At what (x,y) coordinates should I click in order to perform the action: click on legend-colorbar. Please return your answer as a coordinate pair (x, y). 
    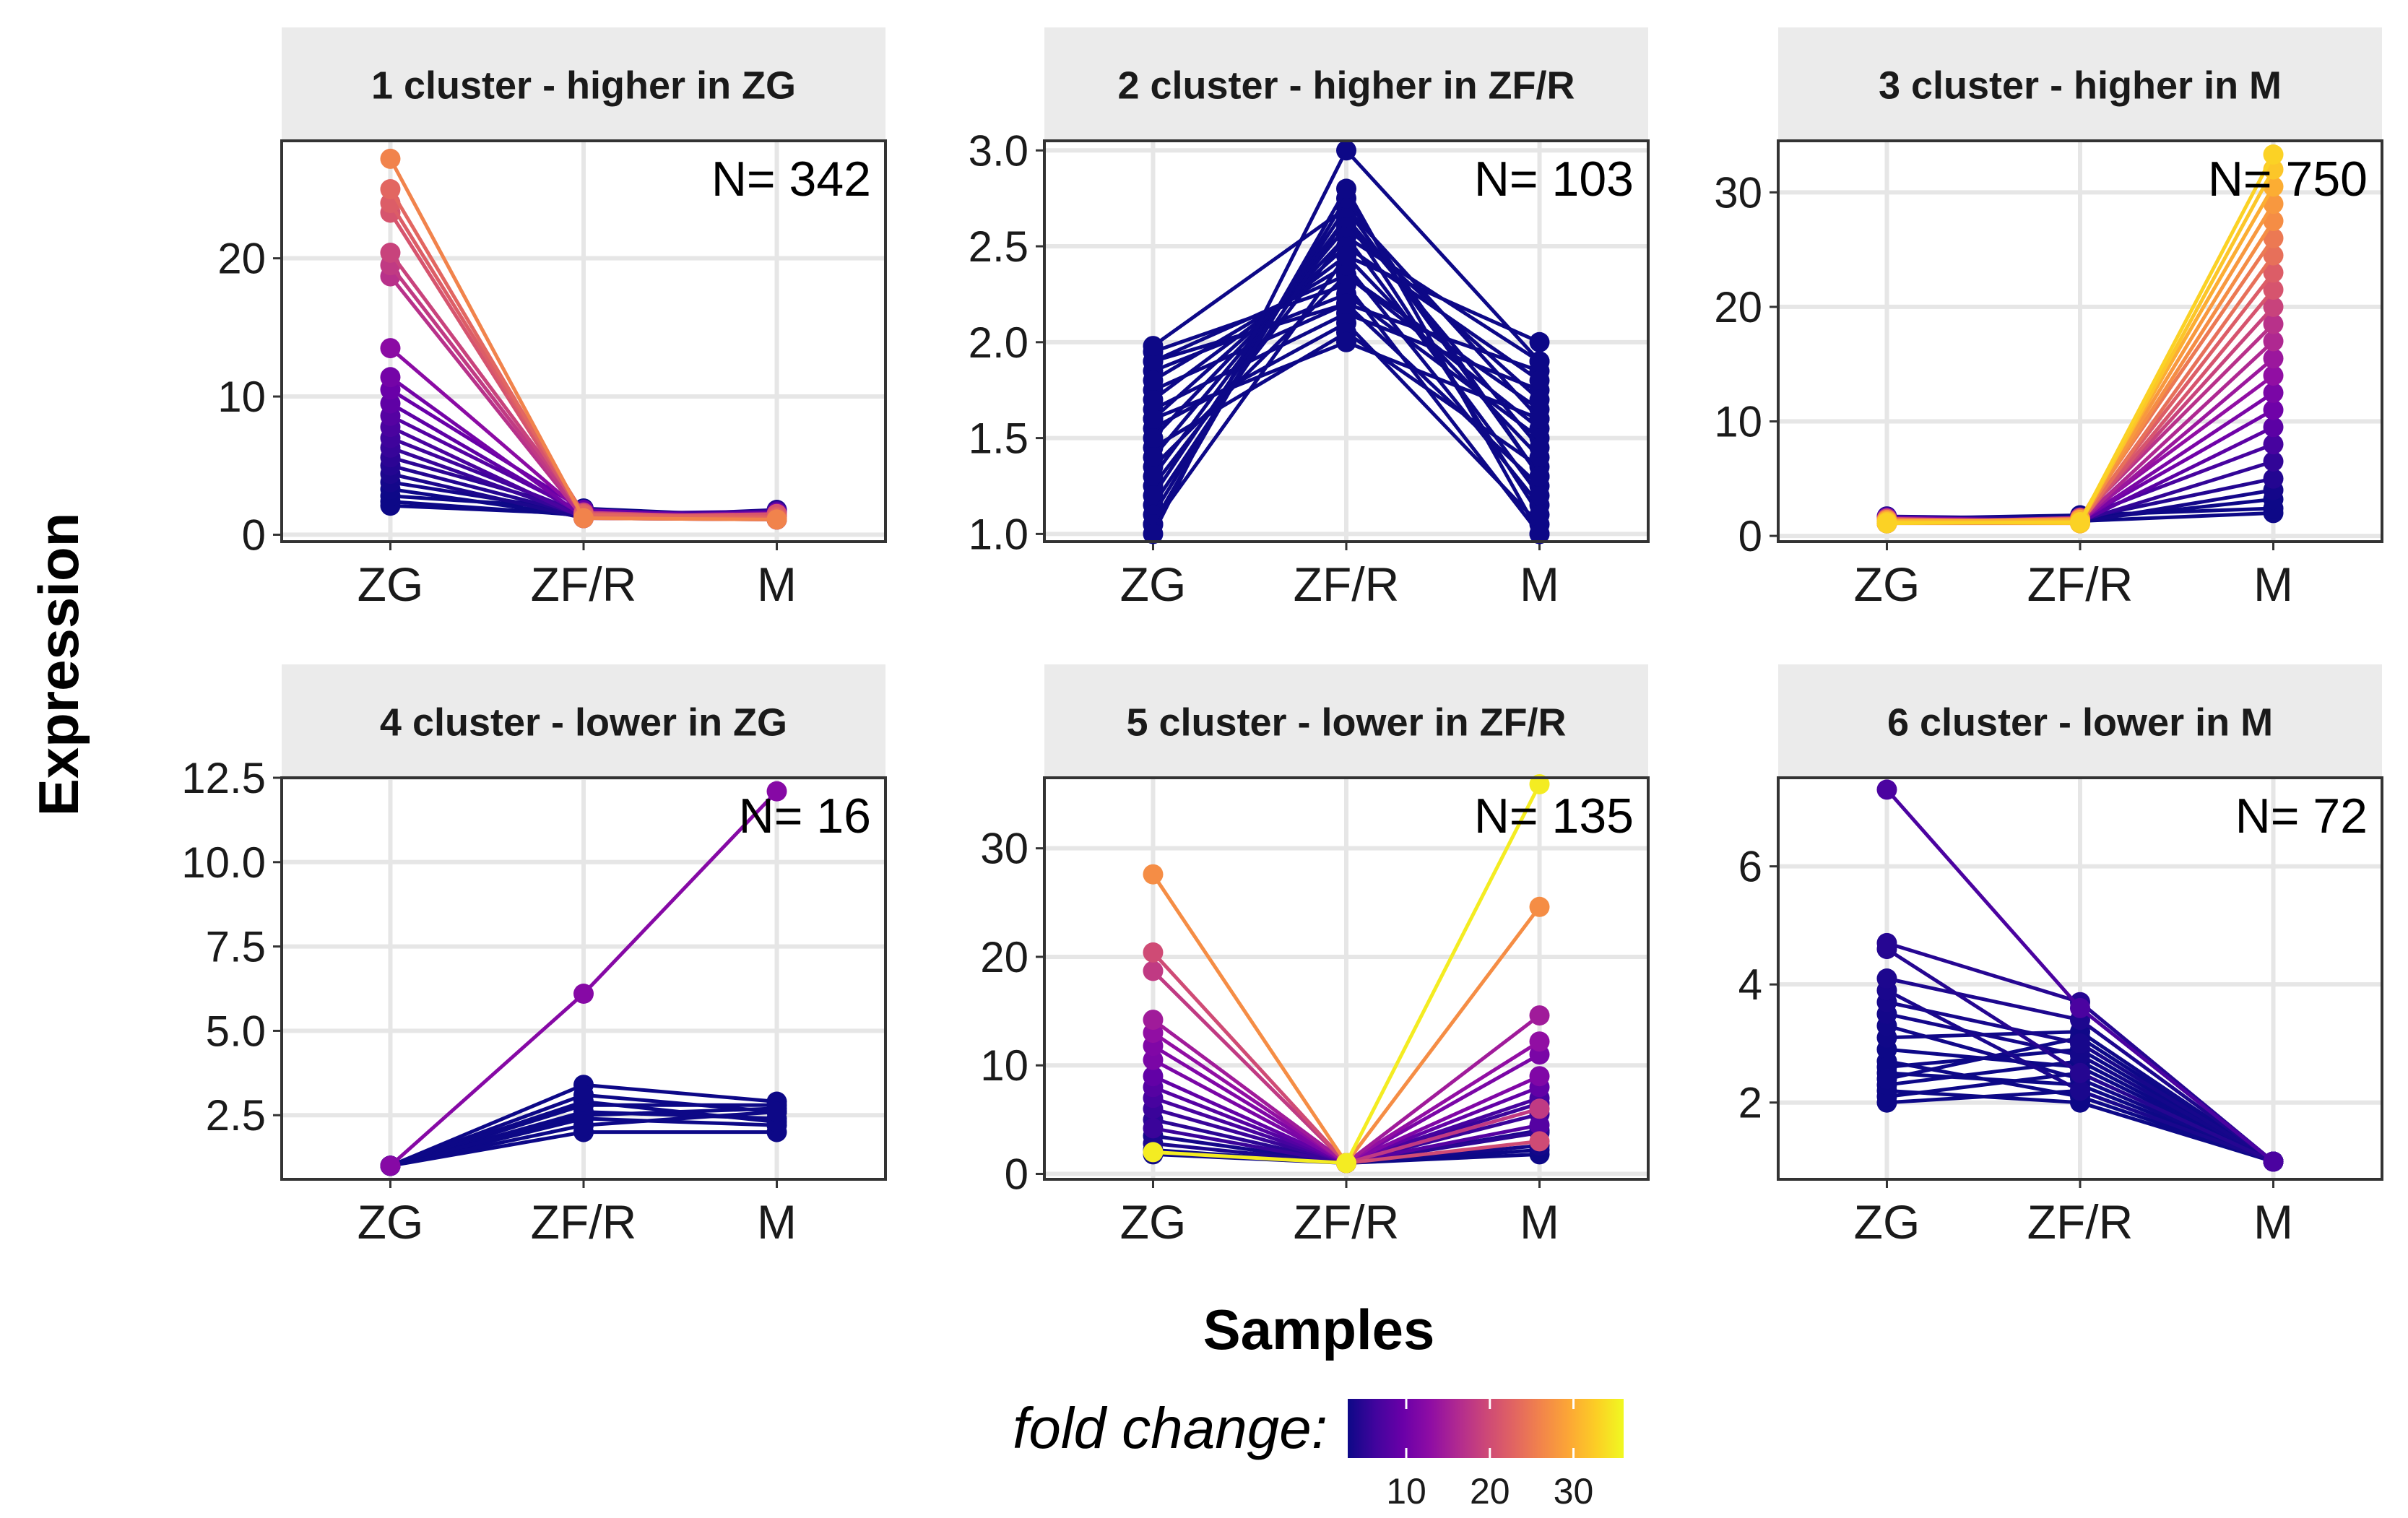
    Looking at the image, I should click on (1486, 1428).